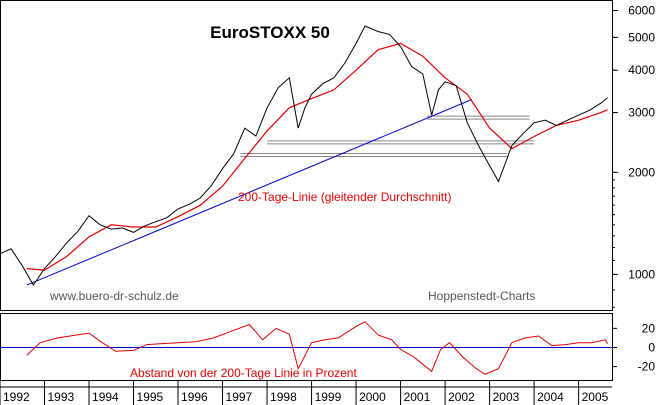 The image size is (658, 405). I want to click on sub-y-tick-label: -20, so click(647, 367).